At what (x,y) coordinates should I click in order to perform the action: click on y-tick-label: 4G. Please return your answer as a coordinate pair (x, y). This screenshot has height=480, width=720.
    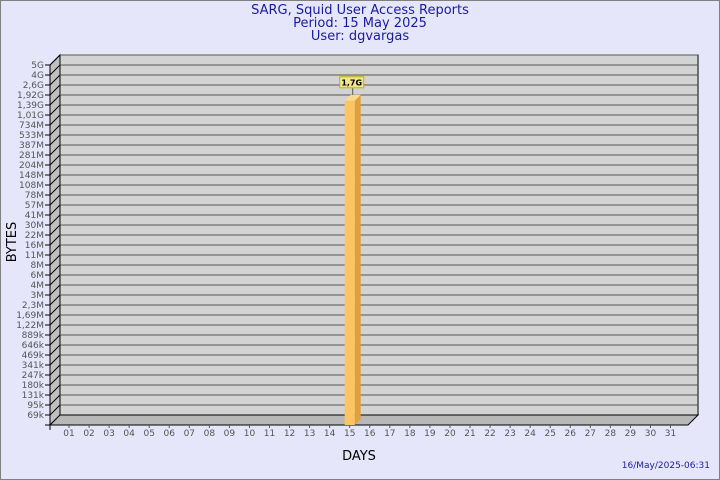
    Looking at the image, I should click on (37, 76).